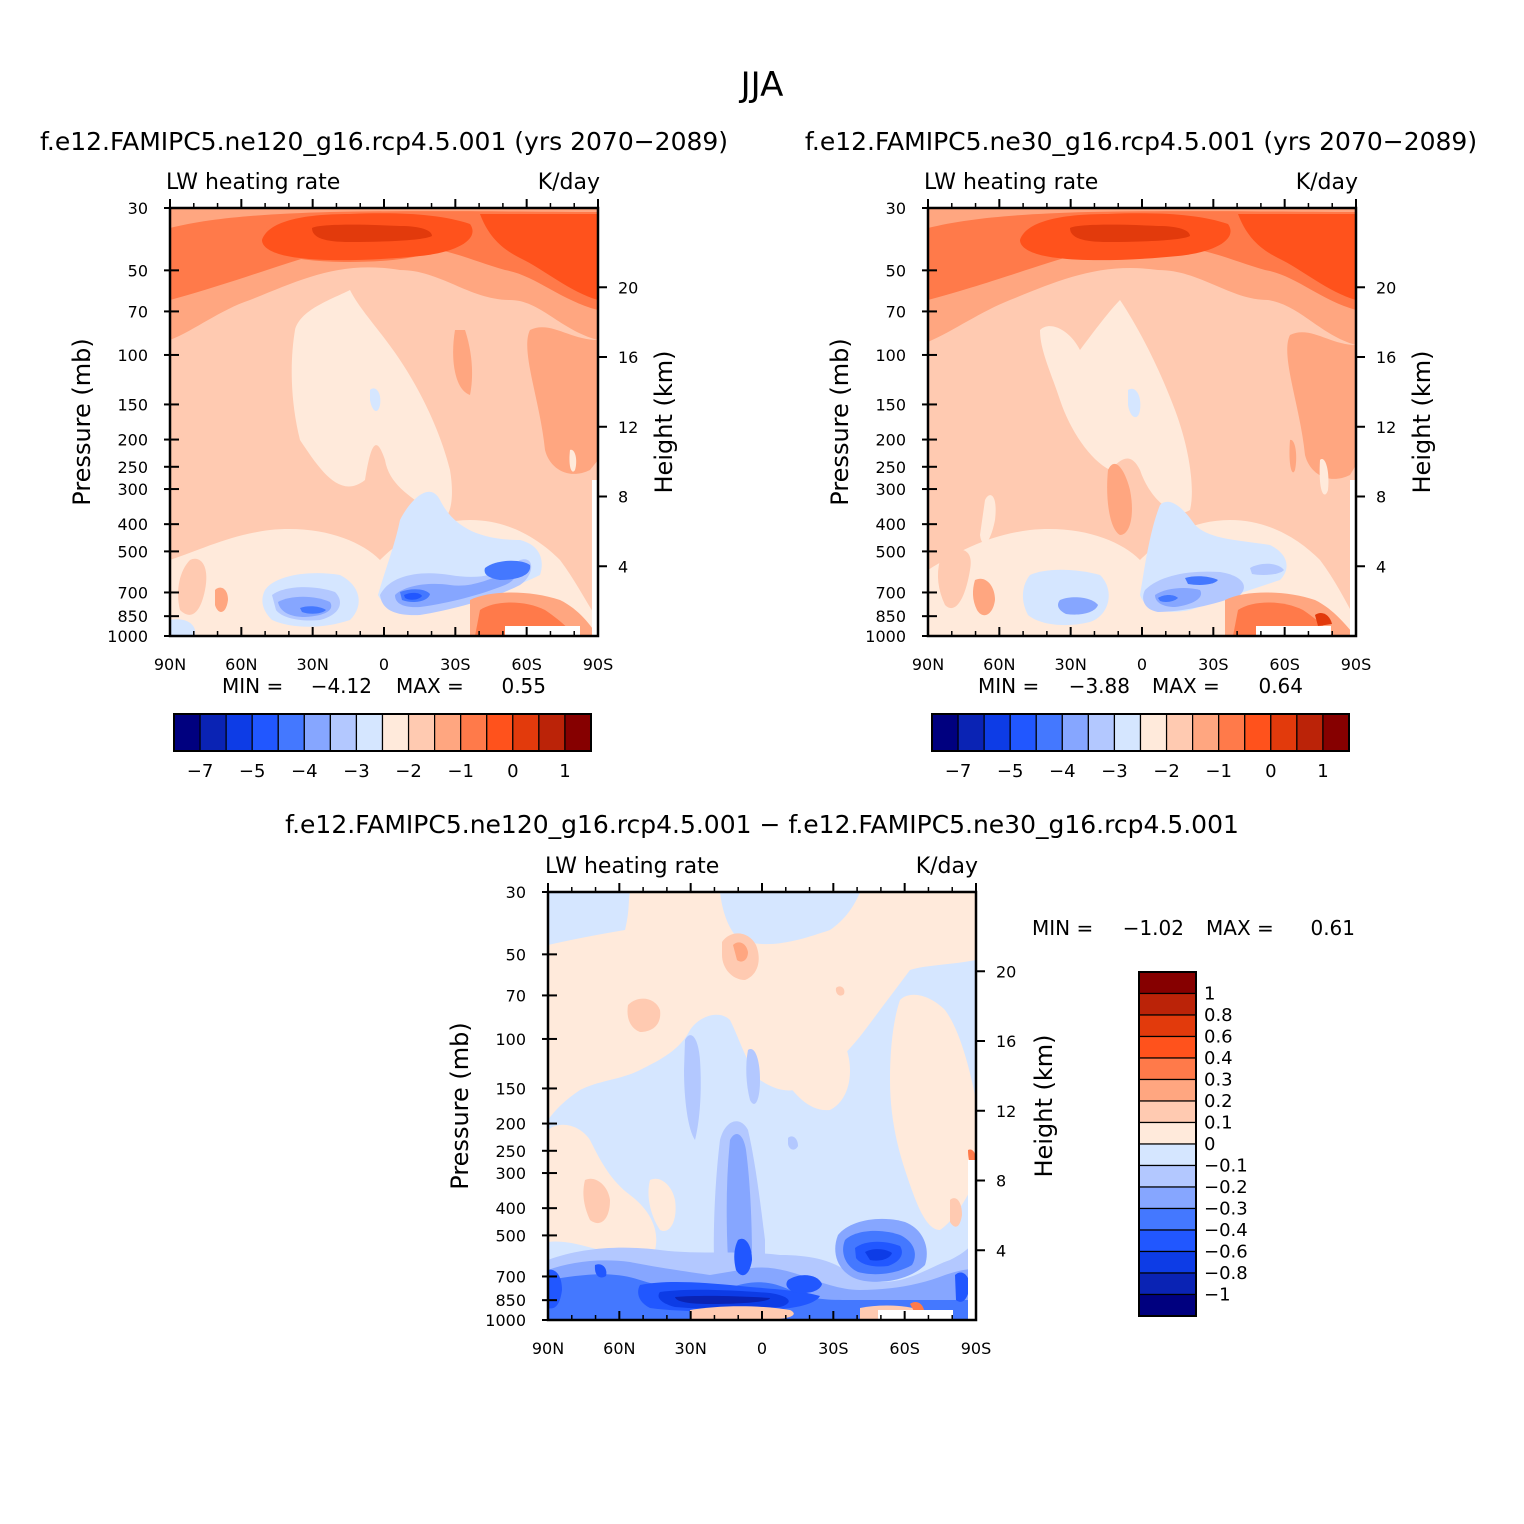 The image size is (1524, 1524). What do you see at coordinates (304, 771) in the screenshot?
I see `colorbar-label: −4` at bounding box center [304, 771].